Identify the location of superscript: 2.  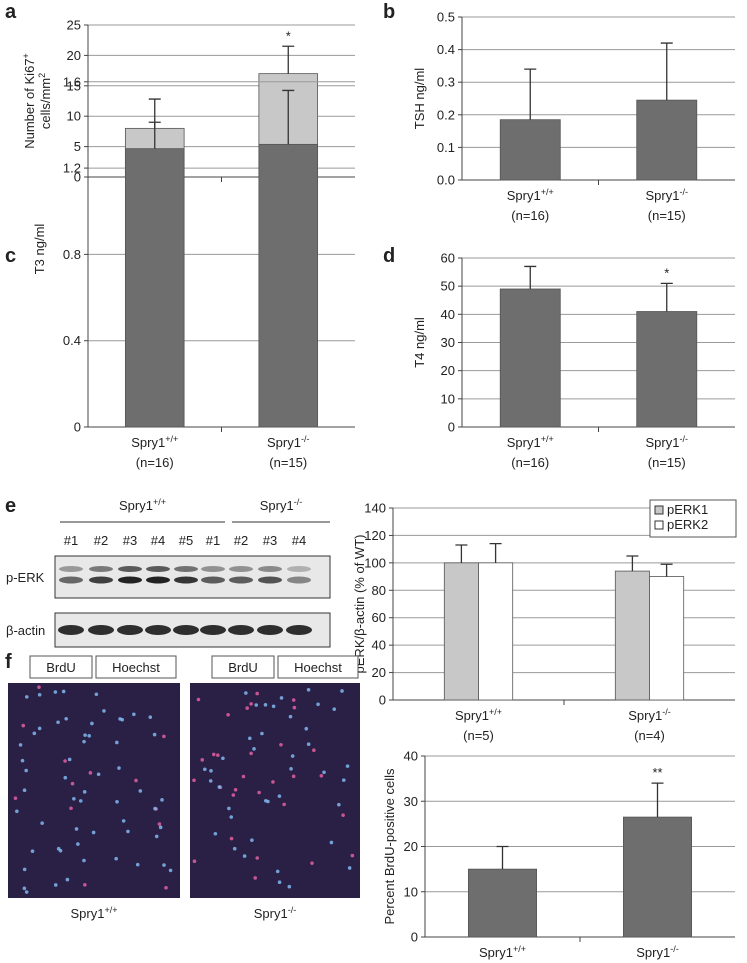
(42, 75).